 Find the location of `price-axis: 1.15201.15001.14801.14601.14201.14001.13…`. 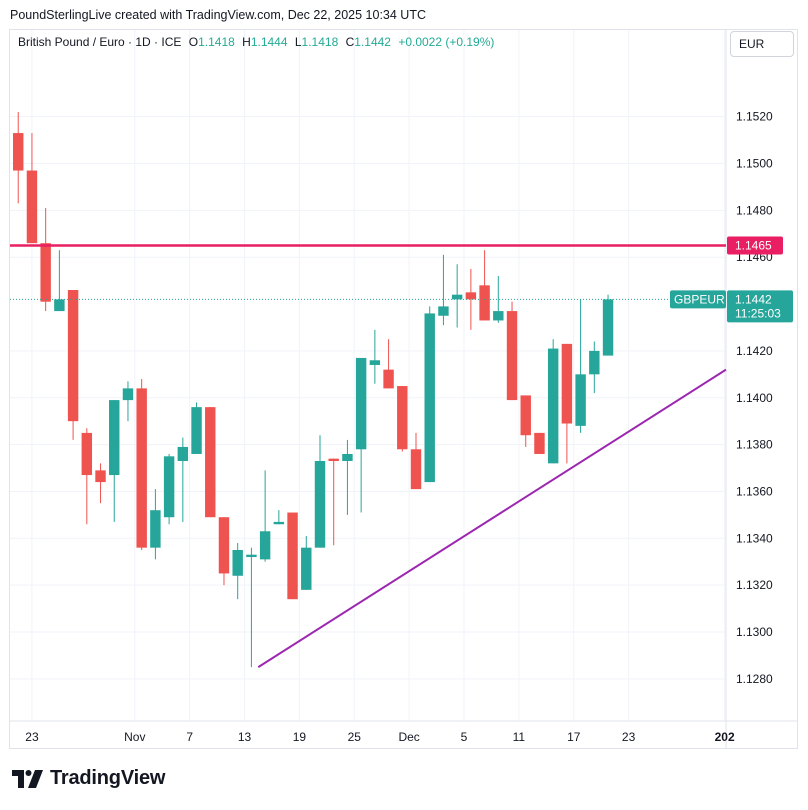

price-axis: 1.15201.15001.14801.14601.14201.14001.13… is located at coordinates (754, 398).